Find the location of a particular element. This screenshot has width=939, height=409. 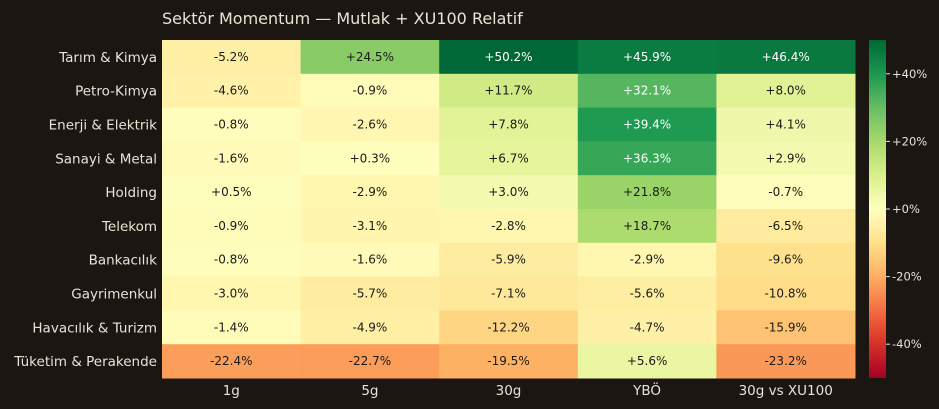

cell-value-label: -22.7% is located at coordinates (370, 361).